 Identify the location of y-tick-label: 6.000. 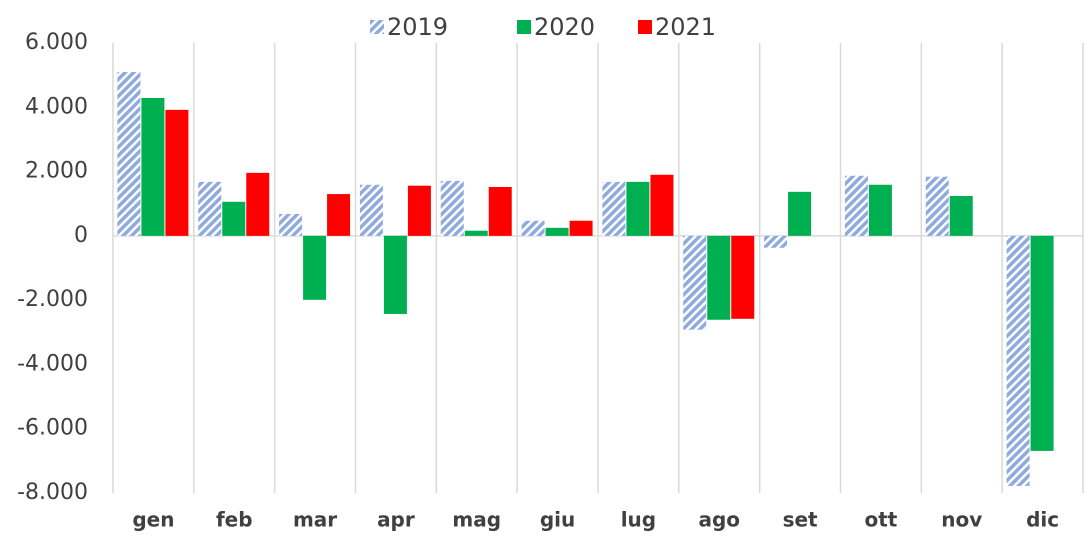
(56, 42).